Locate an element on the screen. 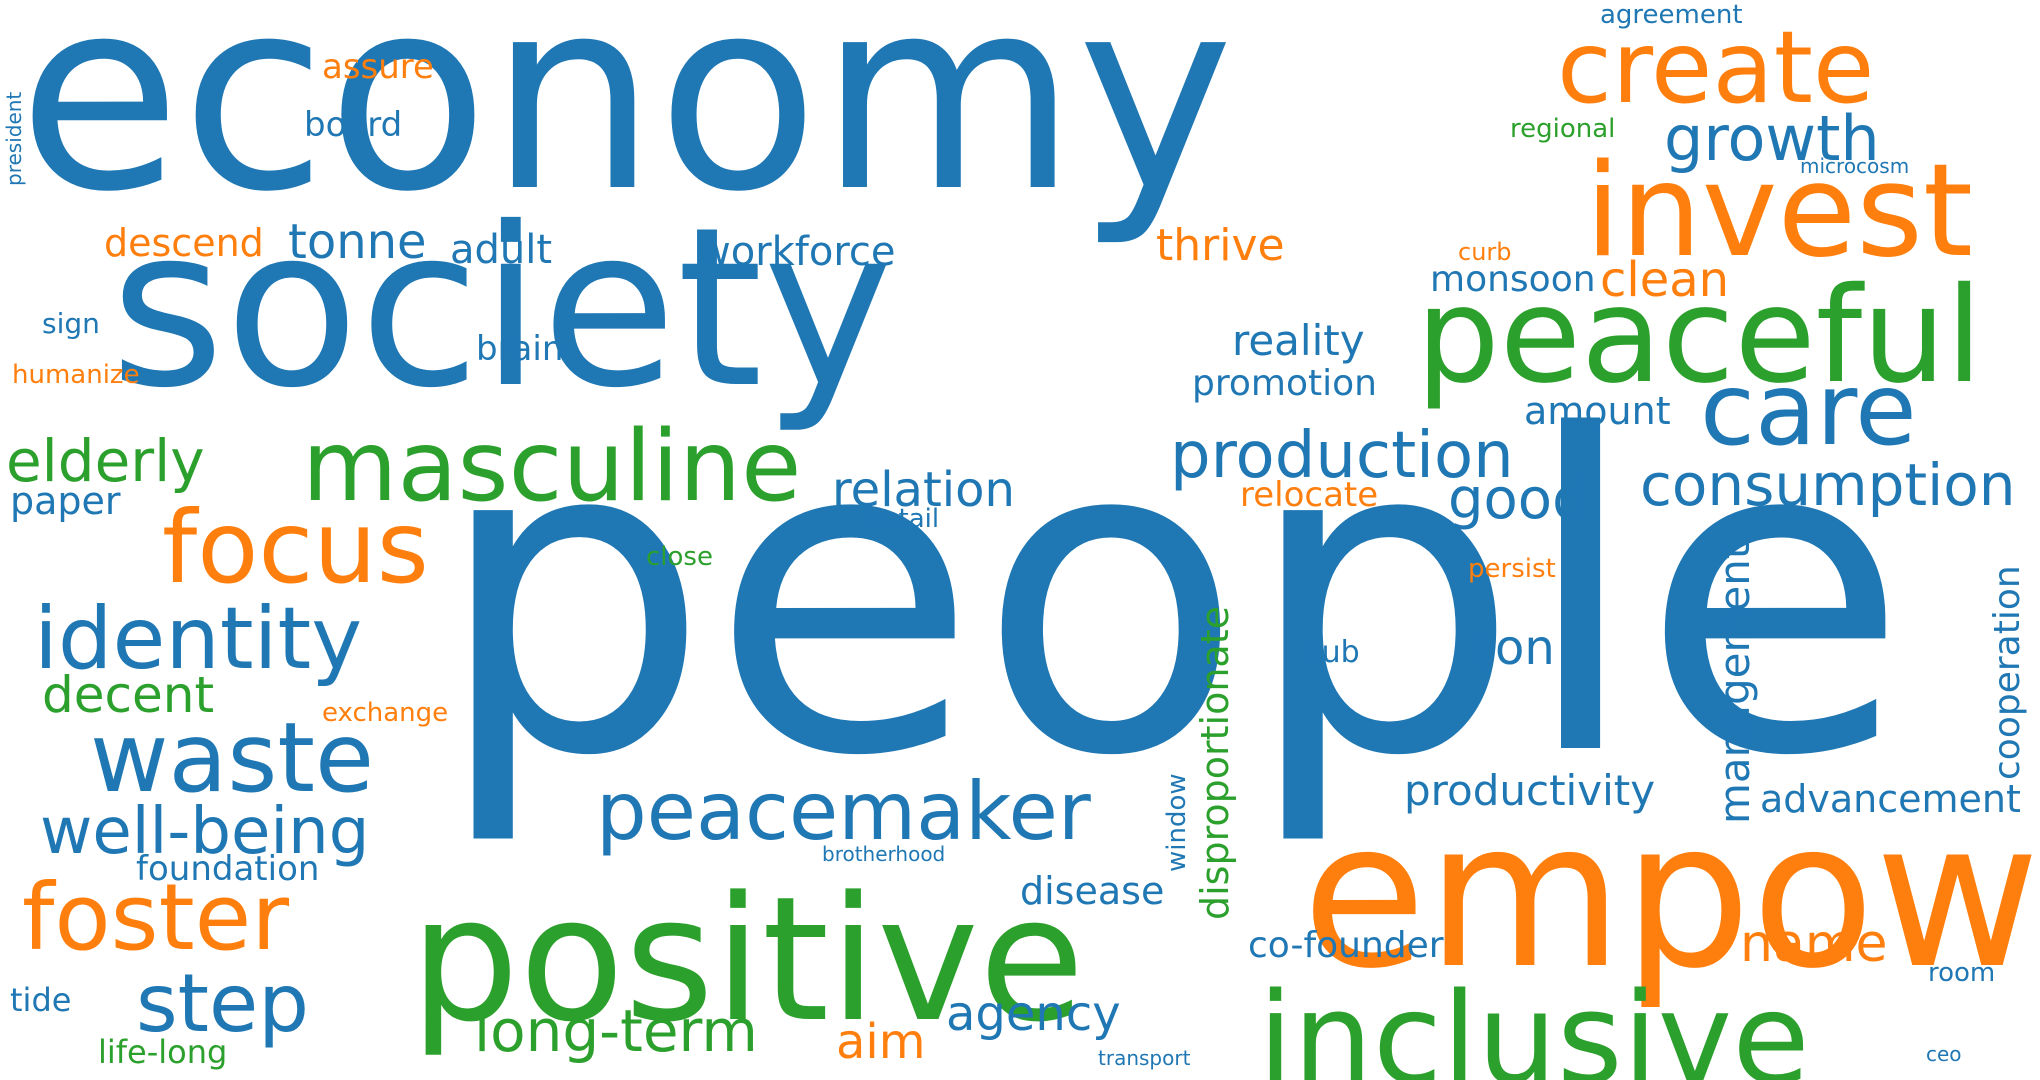 This screenshot has width=2040, height=1080. word-brain: brain is located at coordinates (520, 349).